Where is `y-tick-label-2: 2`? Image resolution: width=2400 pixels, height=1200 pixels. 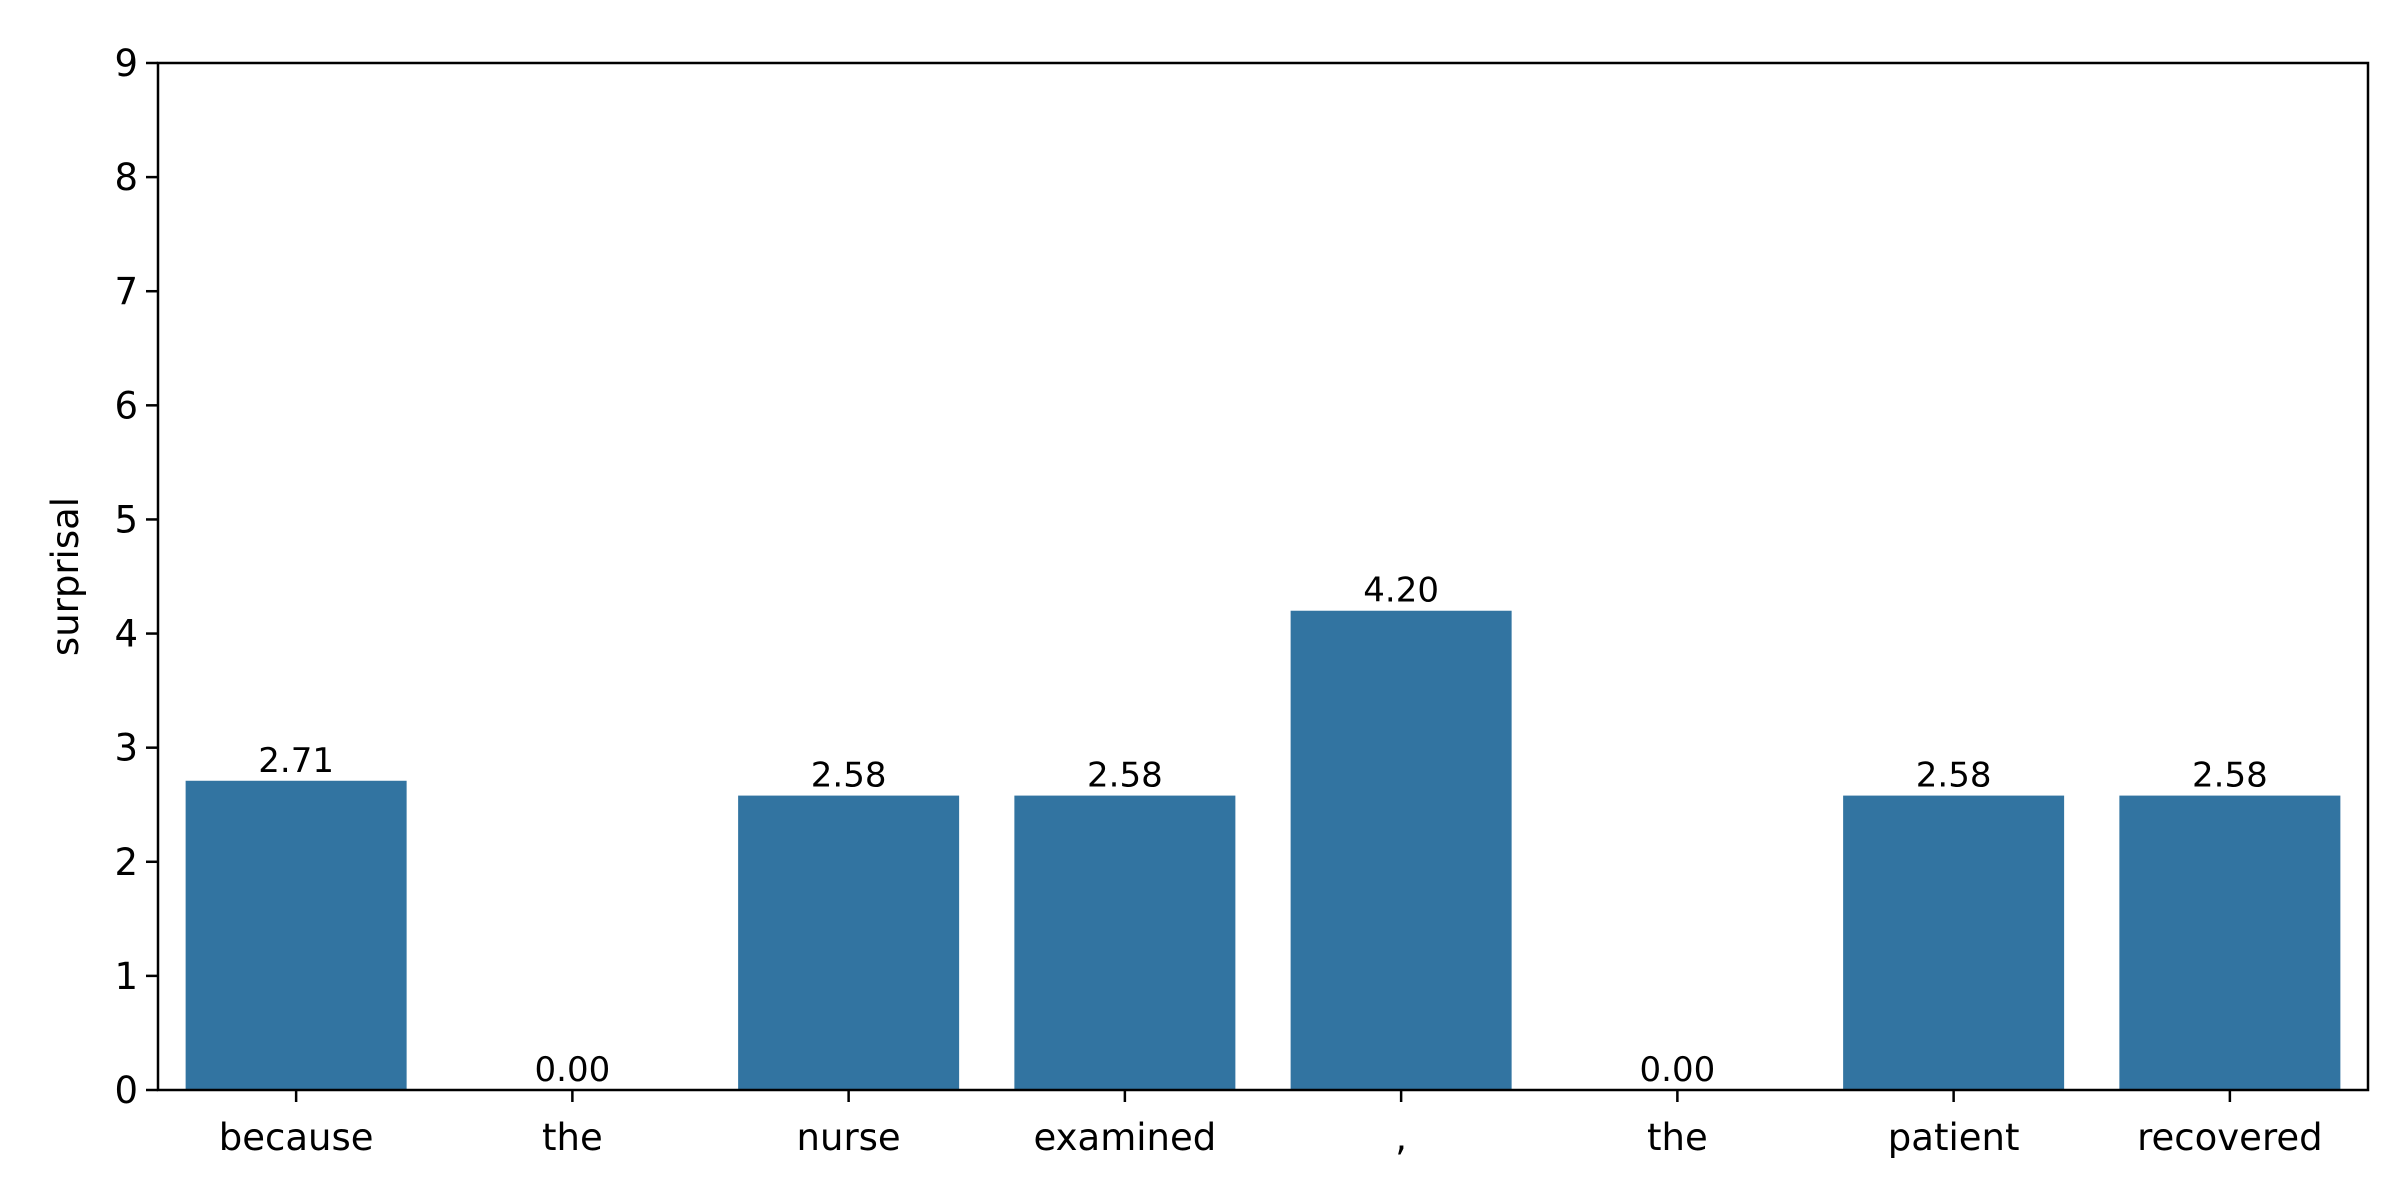 y-tick-label-2: 2 is located at coordinates (126, 862).